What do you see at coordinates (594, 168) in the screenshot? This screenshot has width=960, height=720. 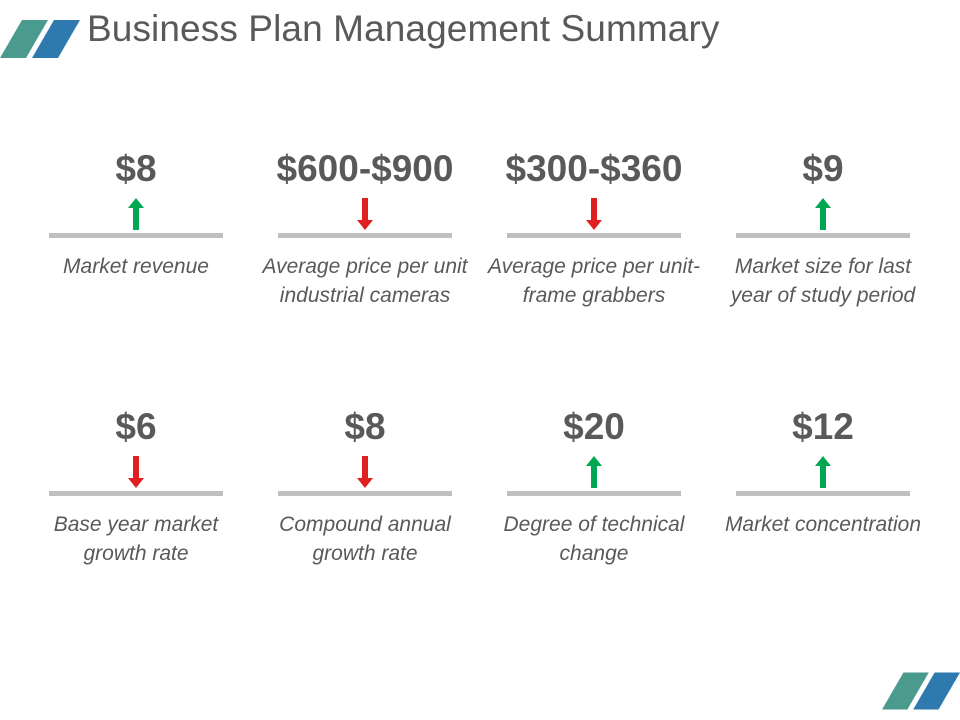 I see `metric-value: $300-$360` at bounding box center [594, 168].